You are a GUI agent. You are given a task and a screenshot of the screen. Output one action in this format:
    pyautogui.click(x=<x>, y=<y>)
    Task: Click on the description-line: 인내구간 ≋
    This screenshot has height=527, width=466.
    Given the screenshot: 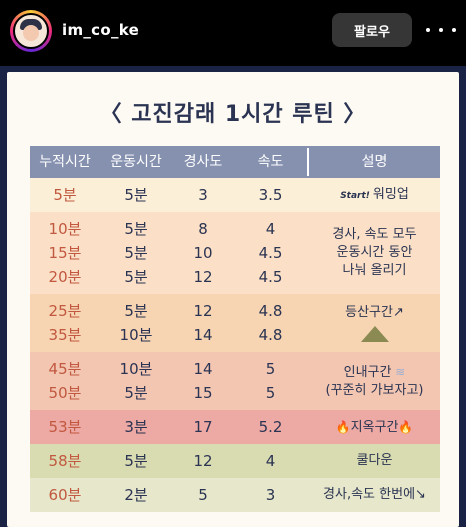 What is the action you would take?
    pyautogui.click(x=374, y=372)
    